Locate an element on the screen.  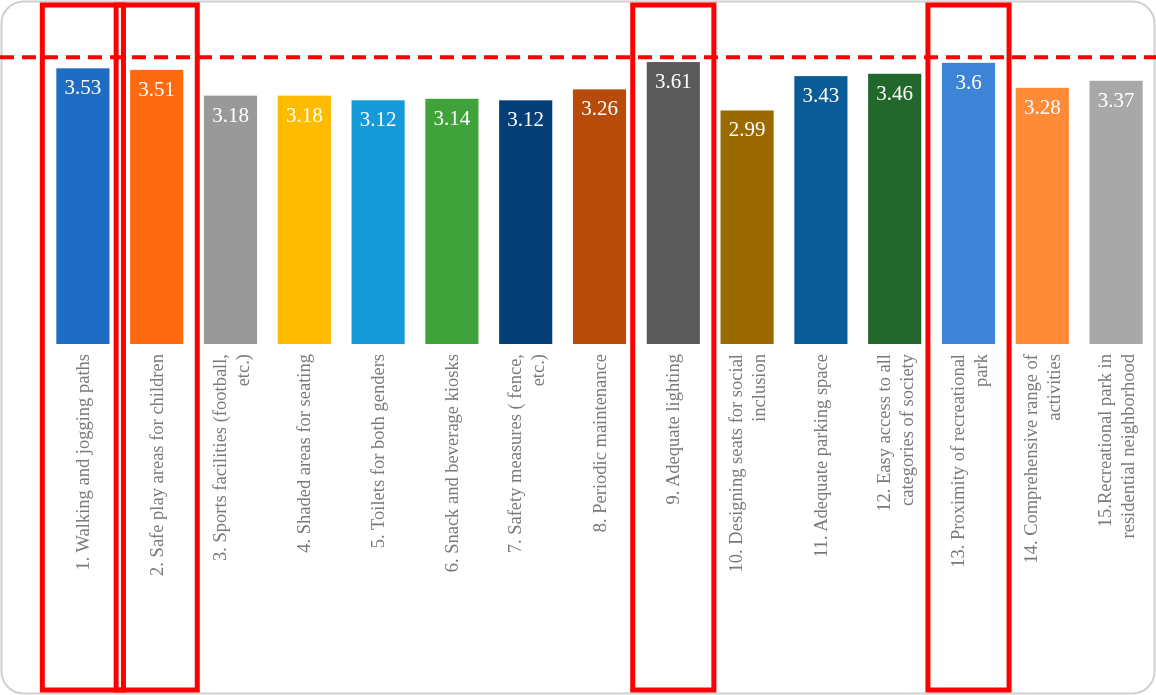
data-label: 3.61 is located at coordinates (673, 81).